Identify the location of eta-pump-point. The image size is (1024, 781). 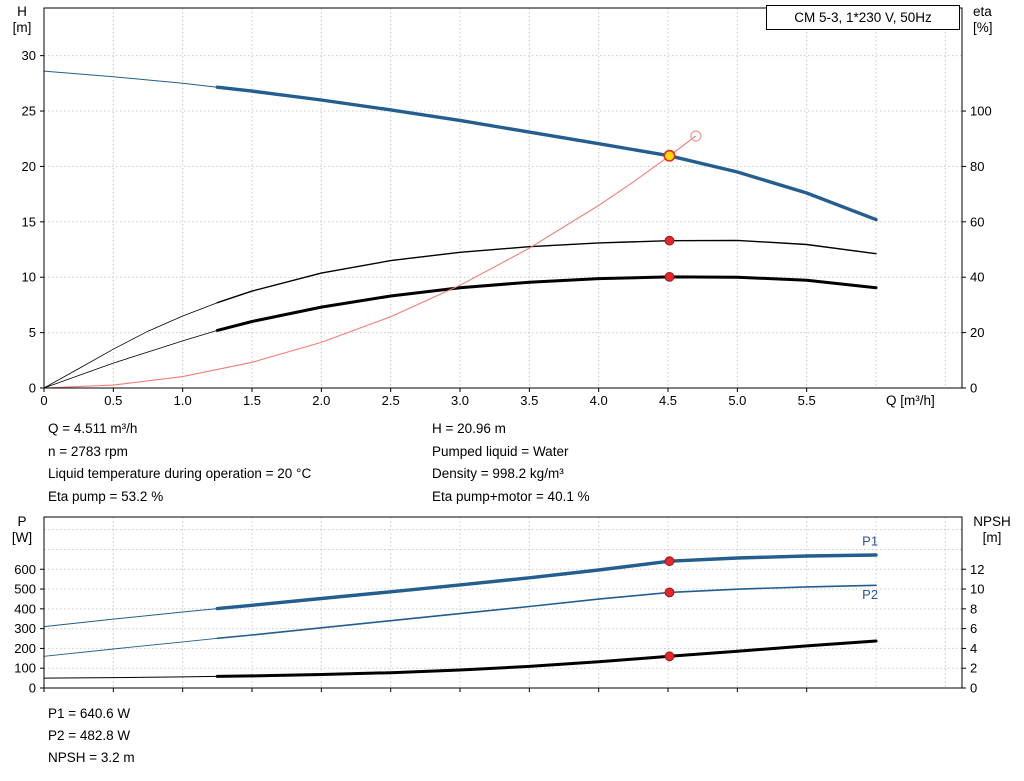
(669, 240).